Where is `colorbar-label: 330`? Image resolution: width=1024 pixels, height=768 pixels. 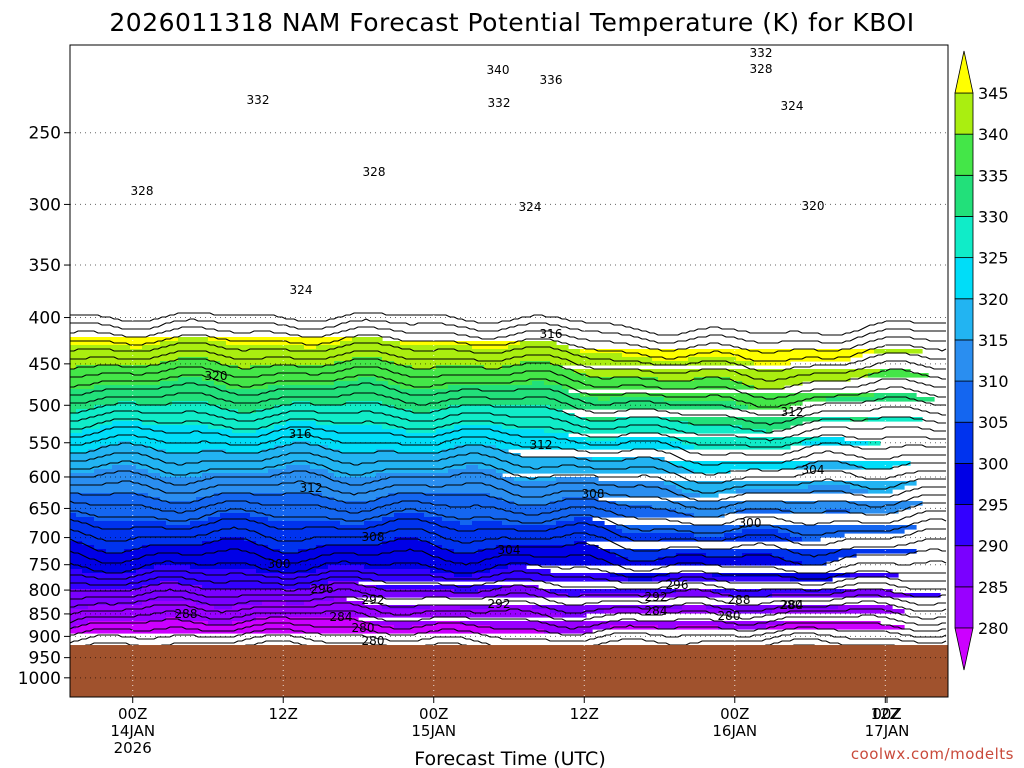 colorbar-label: 330 is located at coordinates (993, 216).